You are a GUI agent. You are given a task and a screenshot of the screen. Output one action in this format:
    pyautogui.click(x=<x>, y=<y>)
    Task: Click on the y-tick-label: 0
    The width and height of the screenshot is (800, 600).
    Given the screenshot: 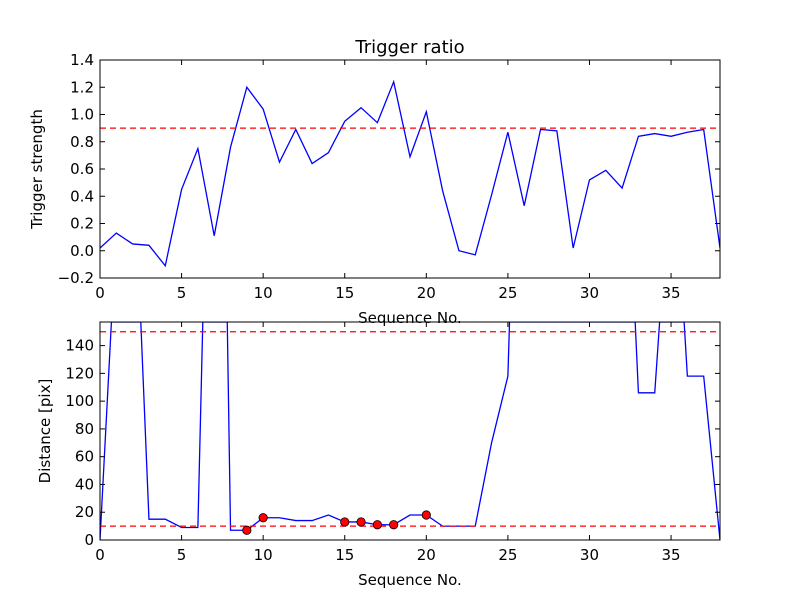 What is the action you would take?
    pyautogui.click(x=89, y=540)
    